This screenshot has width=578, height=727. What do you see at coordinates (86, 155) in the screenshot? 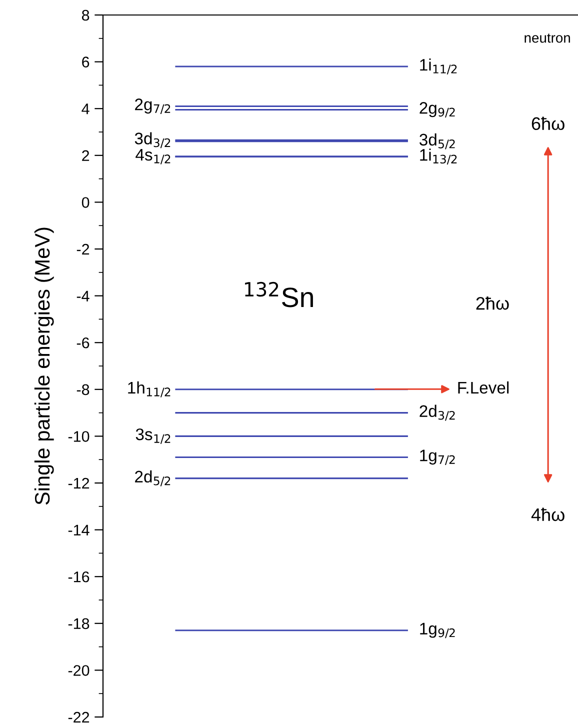
I see `y-tick-label: 2` at bounding box center [86, 155].